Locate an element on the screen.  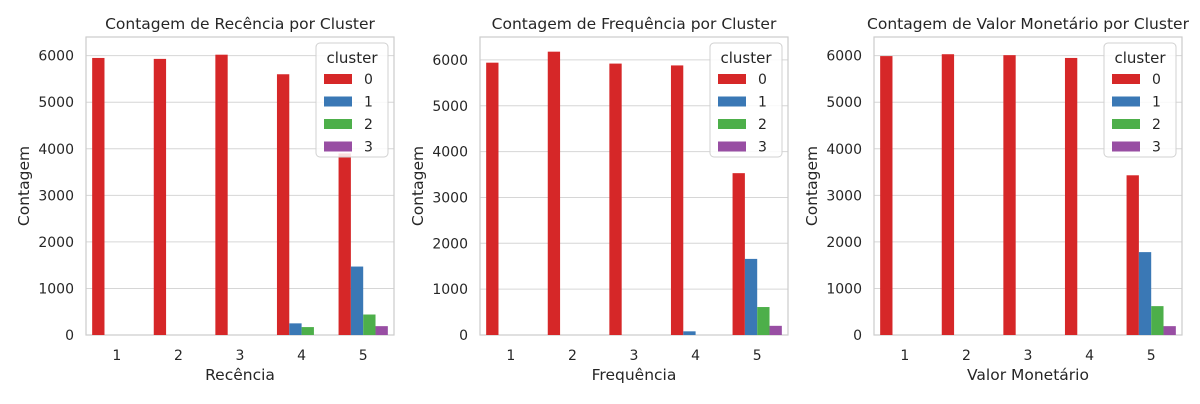
chart-title: Contagem de Valor Monetário por Cluster is located at coordinates (1028, 24).